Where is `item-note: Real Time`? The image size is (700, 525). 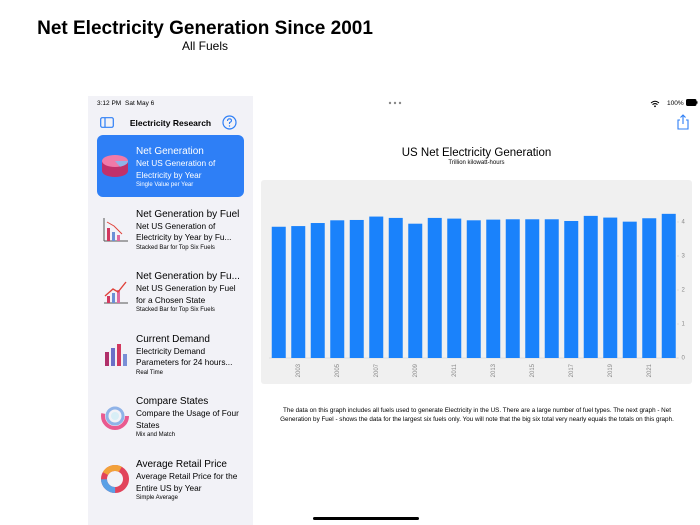
item-note: Real Time is located at coordinates (150, 372).